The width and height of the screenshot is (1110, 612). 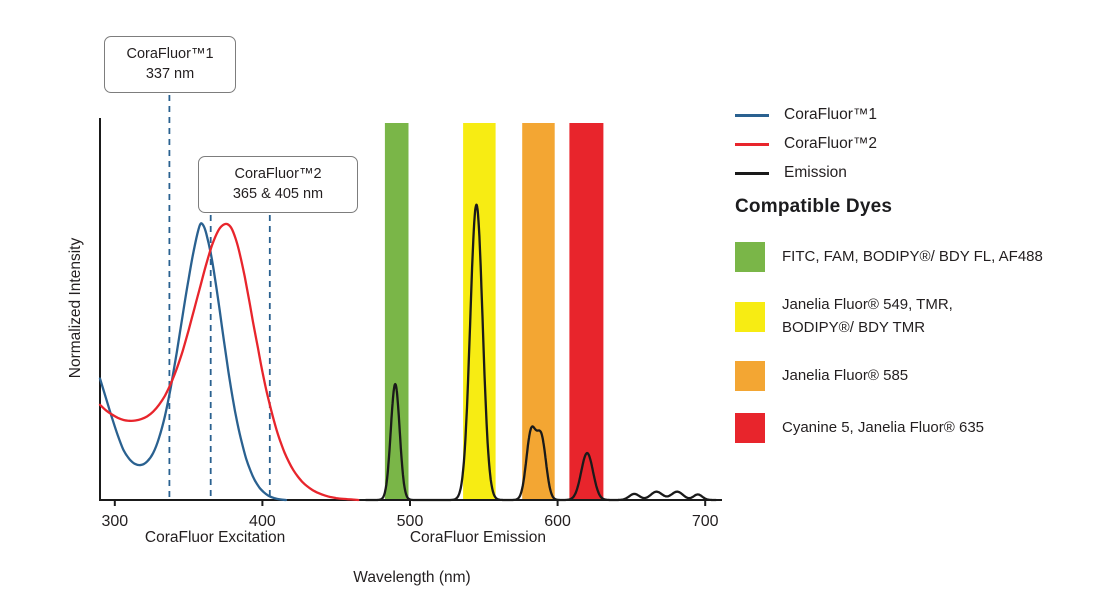 I want to click on callout-value: 337 nm, so click(x=170, y=74).